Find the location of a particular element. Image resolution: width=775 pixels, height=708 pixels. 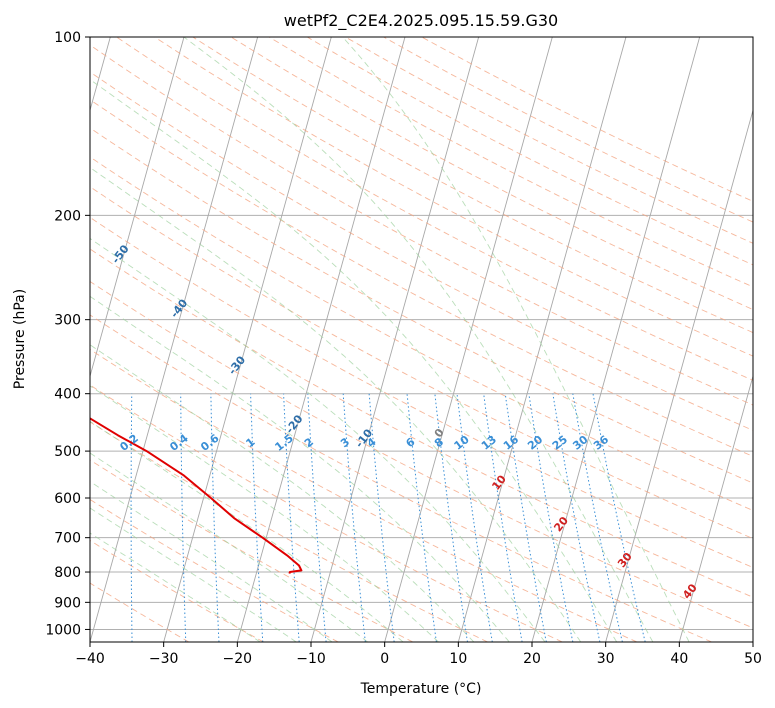

x-tick-label: 30 is located at coordinates (606, 659).